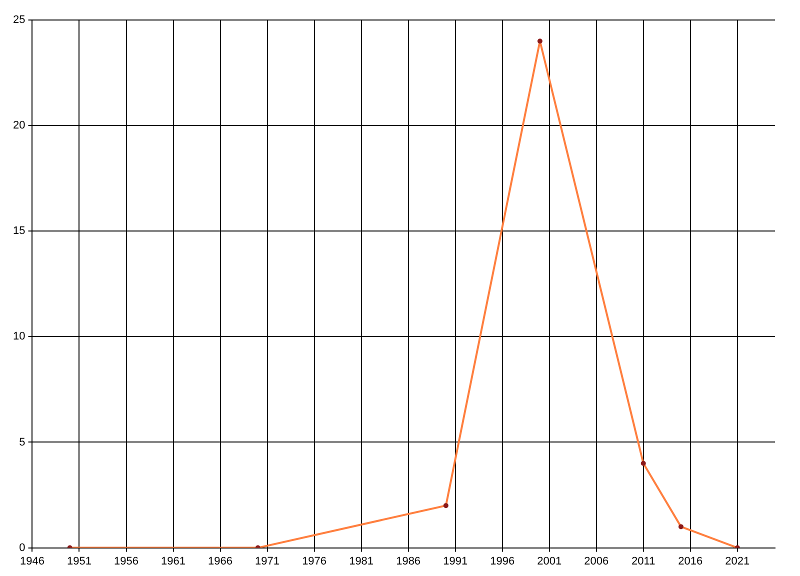  I want to click on x-tick-label: 2011, so click(644, 561).